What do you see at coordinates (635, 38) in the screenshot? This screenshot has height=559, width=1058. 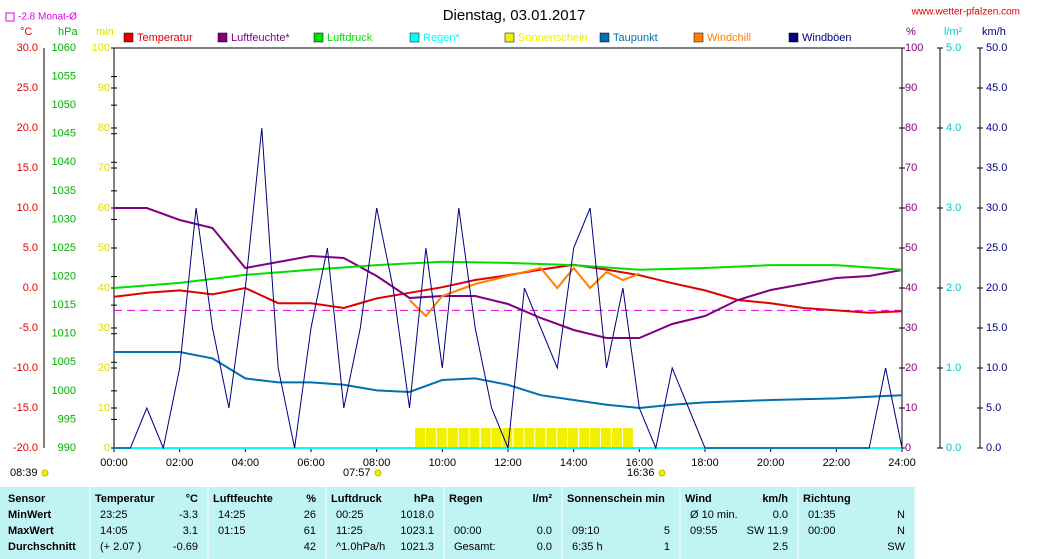 I see `legend-label: Taupunkt` at bounding box center [635, 38].